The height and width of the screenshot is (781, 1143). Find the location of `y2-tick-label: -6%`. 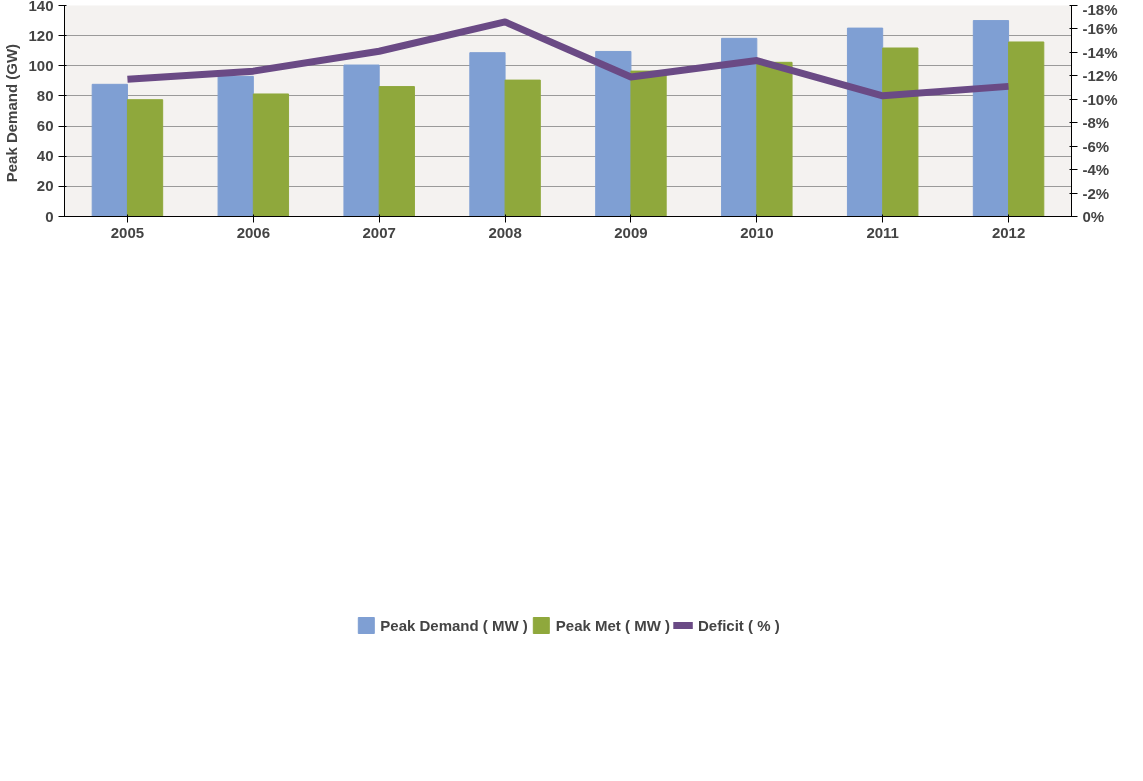

y2-tick-label: -6% is located at coordinates (1096, 146).